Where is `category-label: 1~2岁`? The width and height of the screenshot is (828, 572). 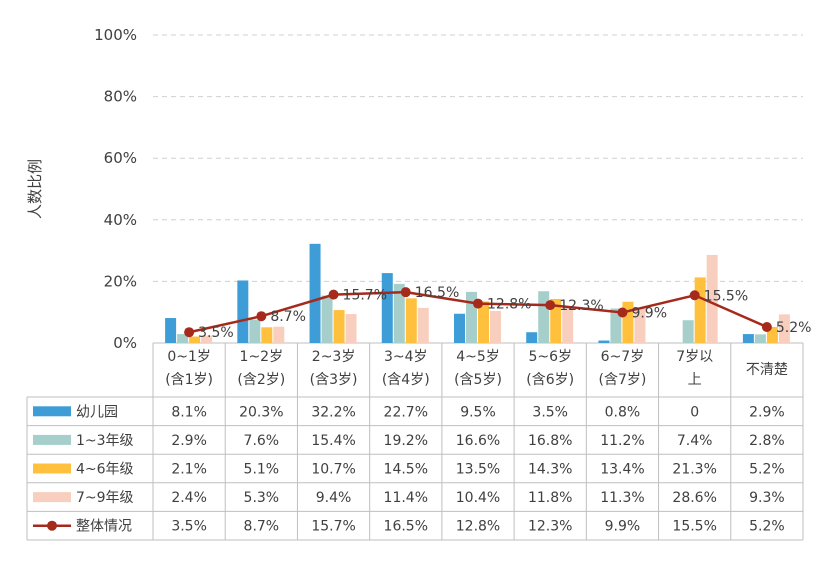 category-label: 1~2岁 is located at coordinates (262, 357).